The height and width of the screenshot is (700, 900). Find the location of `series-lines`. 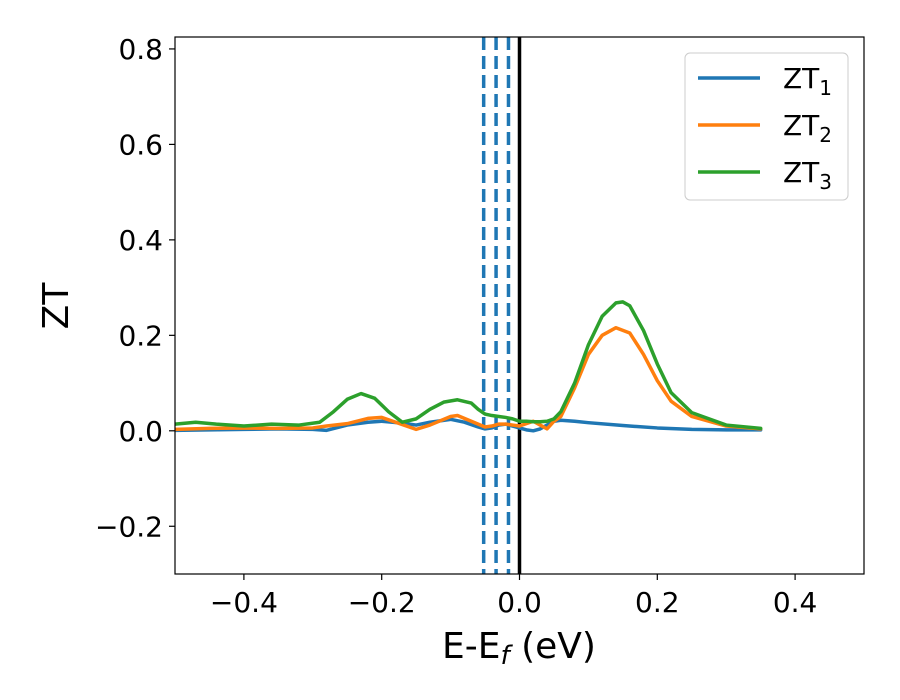

series-lines is located at coordinates (469, 366).